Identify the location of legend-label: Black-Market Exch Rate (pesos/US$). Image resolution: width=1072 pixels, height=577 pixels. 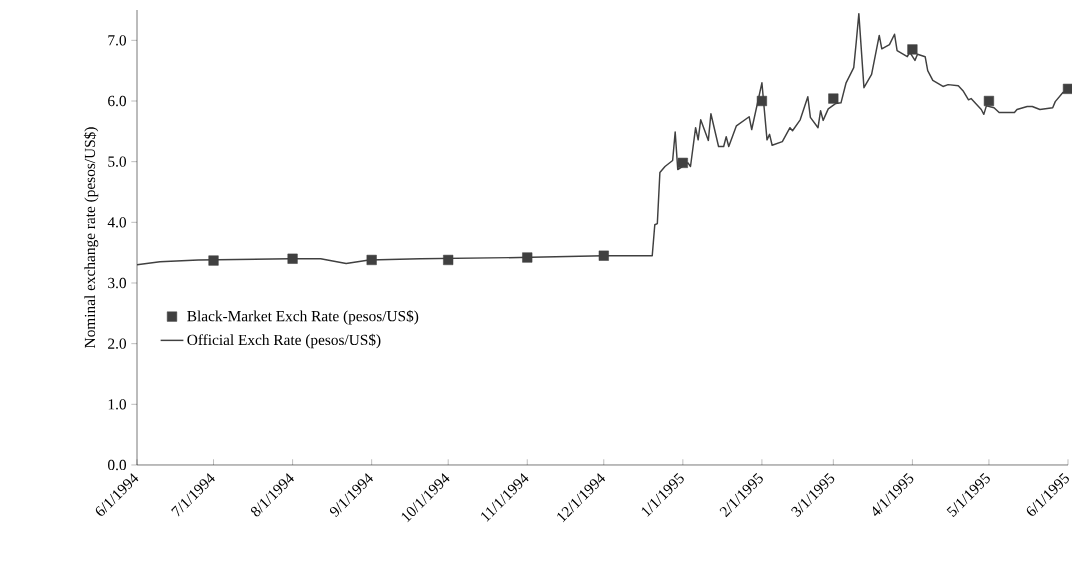
(303, 317).